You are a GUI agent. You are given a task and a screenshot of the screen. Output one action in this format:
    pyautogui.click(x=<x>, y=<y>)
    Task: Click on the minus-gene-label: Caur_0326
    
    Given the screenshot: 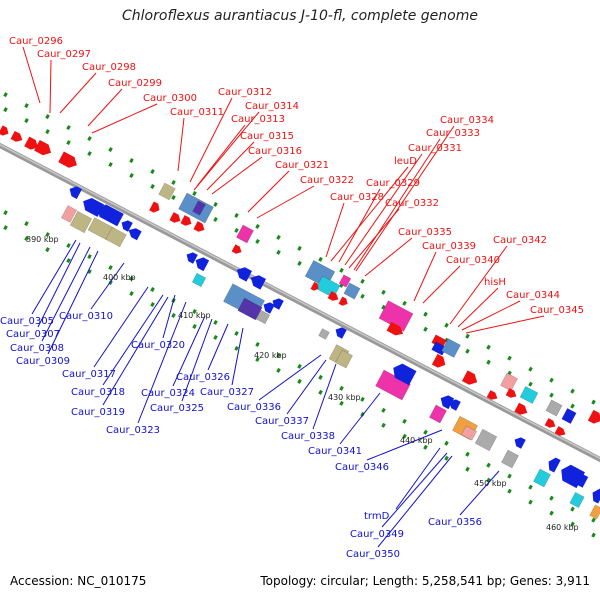 What is the action you would take?
    pyautogui.click(x=203, y=377)
    